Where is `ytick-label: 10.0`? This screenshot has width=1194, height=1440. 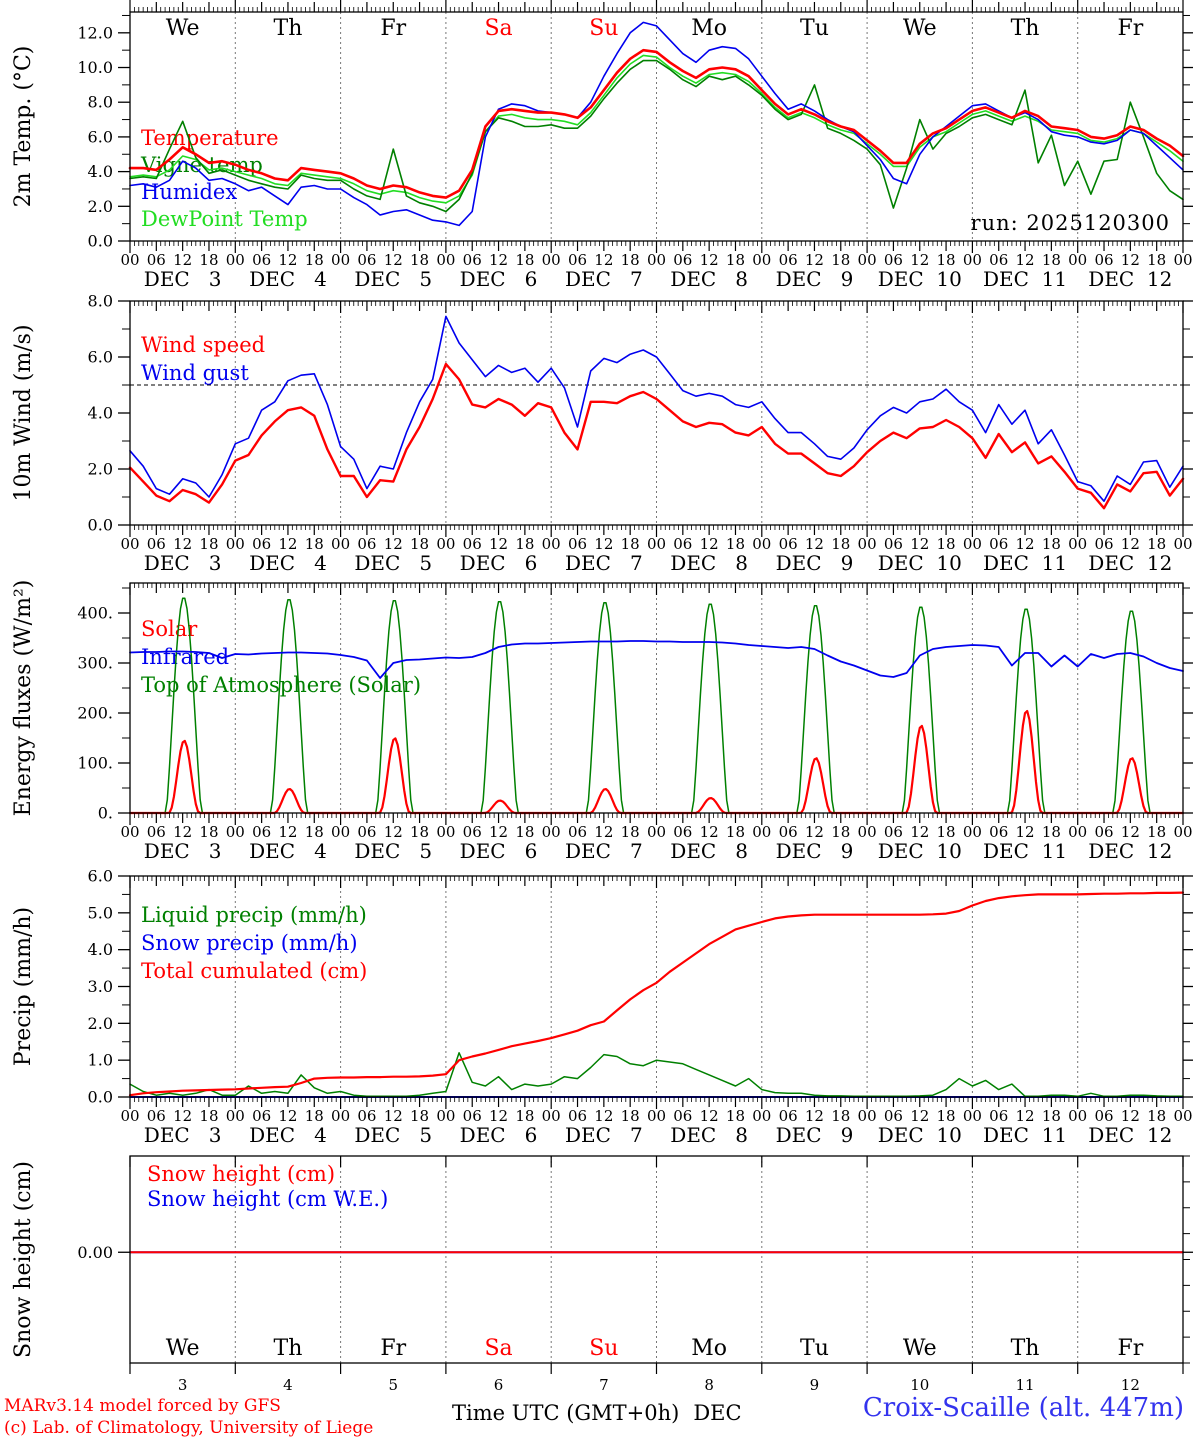
ytick-label: 10.0 is located at coordinates (95, 67).